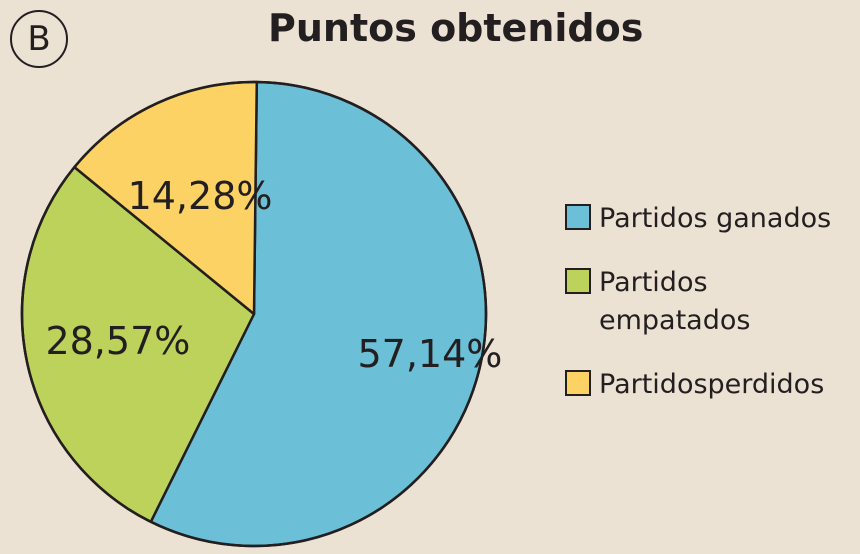 The width and height of the screenshot is (860, 554). I want to click on chart-letter-badge: B, so click(39, 39).